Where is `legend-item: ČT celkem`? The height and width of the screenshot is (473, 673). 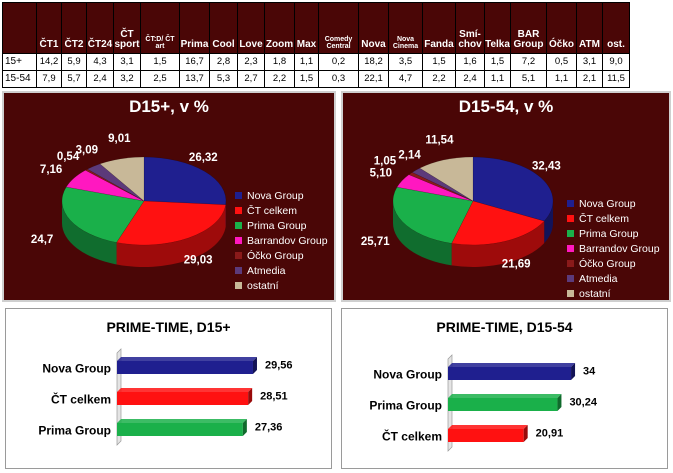
legend-item: ČT celkem is located at coordinates (613, 218).